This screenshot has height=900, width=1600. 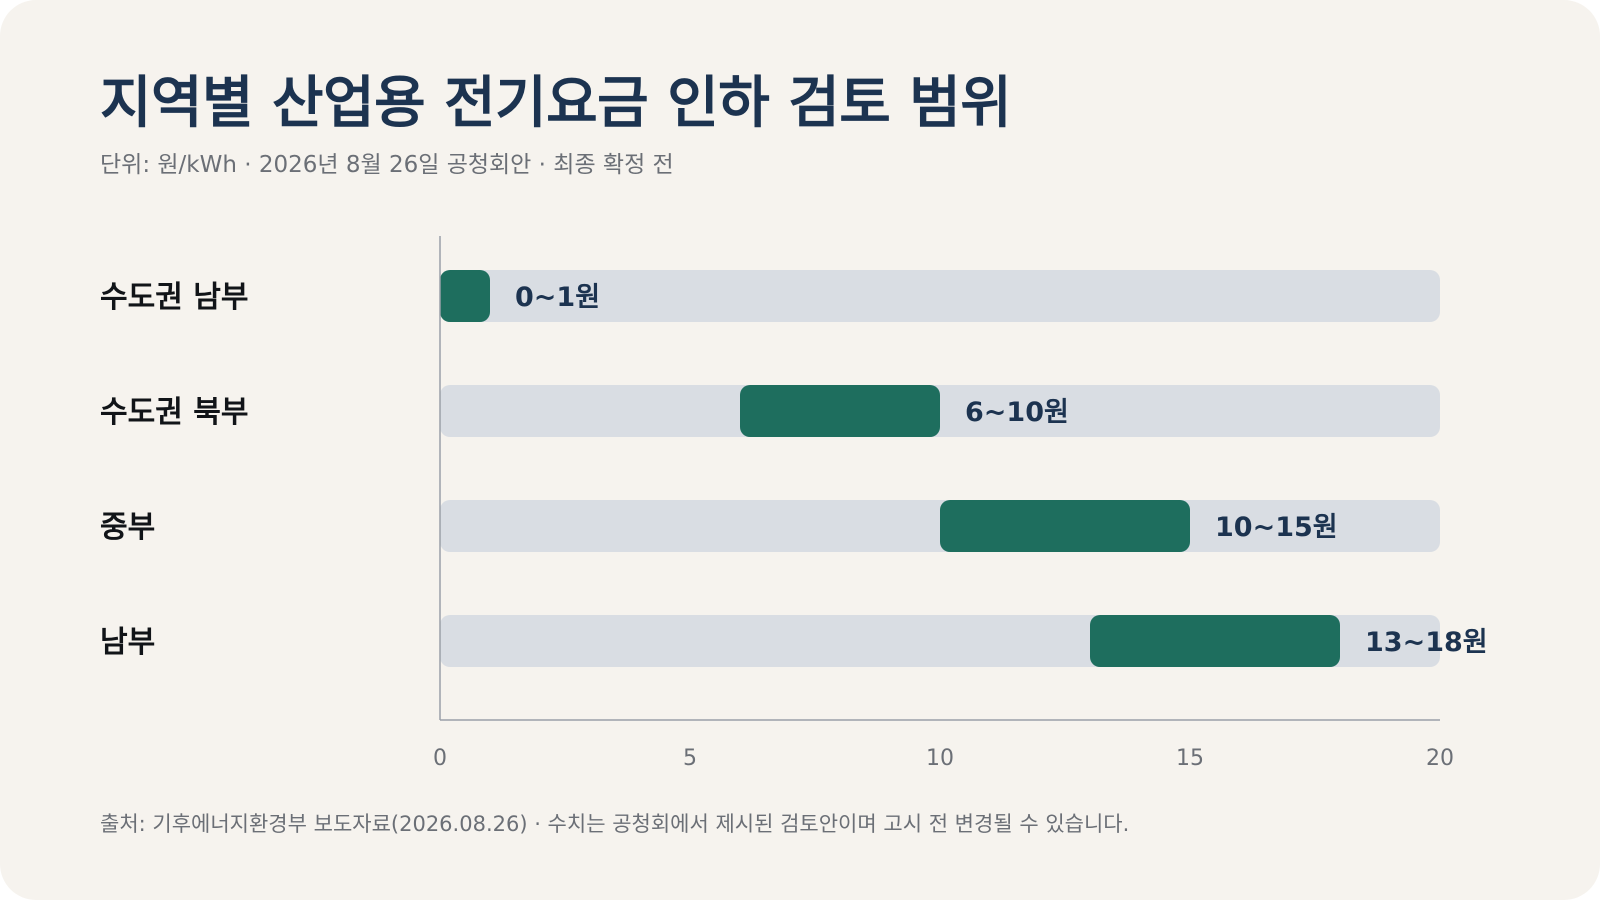 I want to click on x-tick-label: 10, so click(x=940, y=758).